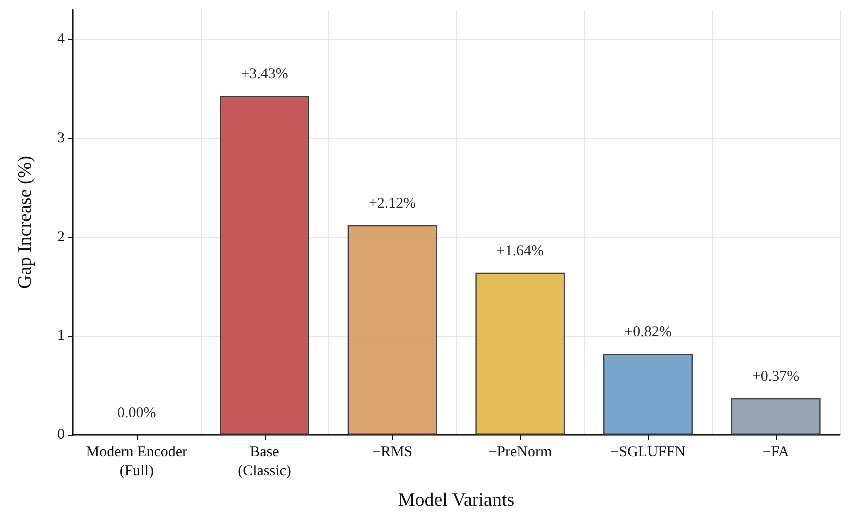 The width and height of the screenshot is (854, 523). Describe the element at coordinates (456, 500) in the screenshot. I see `x-axis-title: Model Variants` at that location.